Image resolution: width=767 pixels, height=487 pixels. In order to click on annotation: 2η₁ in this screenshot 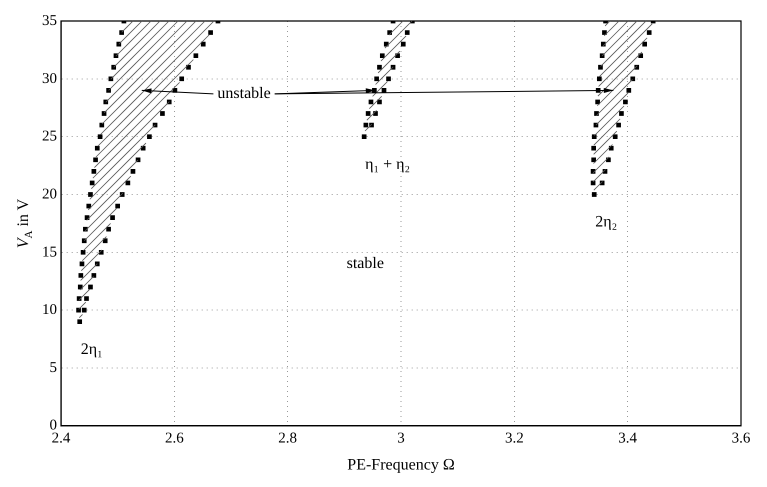, I will do `click(91, 349)`.